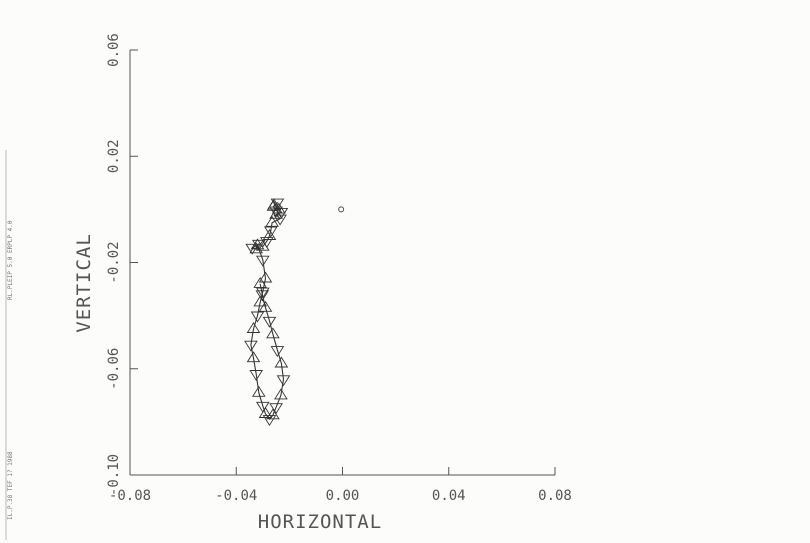 The height and width of the screenshot is (543, 810). Describe the element at coordinates (236, 496) in the screenshot. I see `x-tick-label: -0.04` at that location.